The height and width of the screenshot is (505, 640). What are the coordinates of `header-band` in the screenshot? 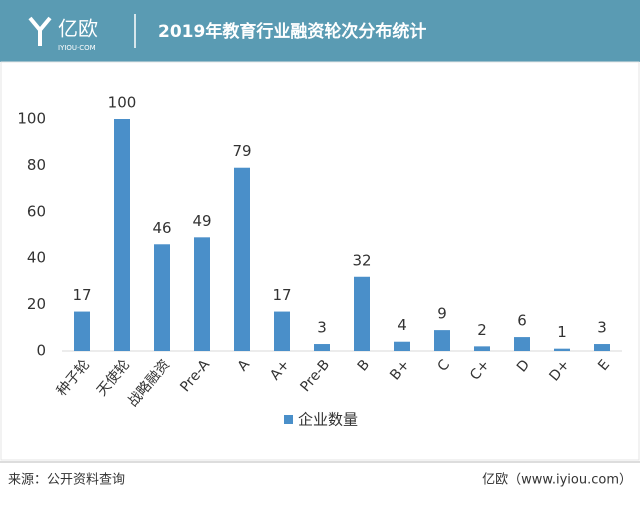 It's located at (320, 31).